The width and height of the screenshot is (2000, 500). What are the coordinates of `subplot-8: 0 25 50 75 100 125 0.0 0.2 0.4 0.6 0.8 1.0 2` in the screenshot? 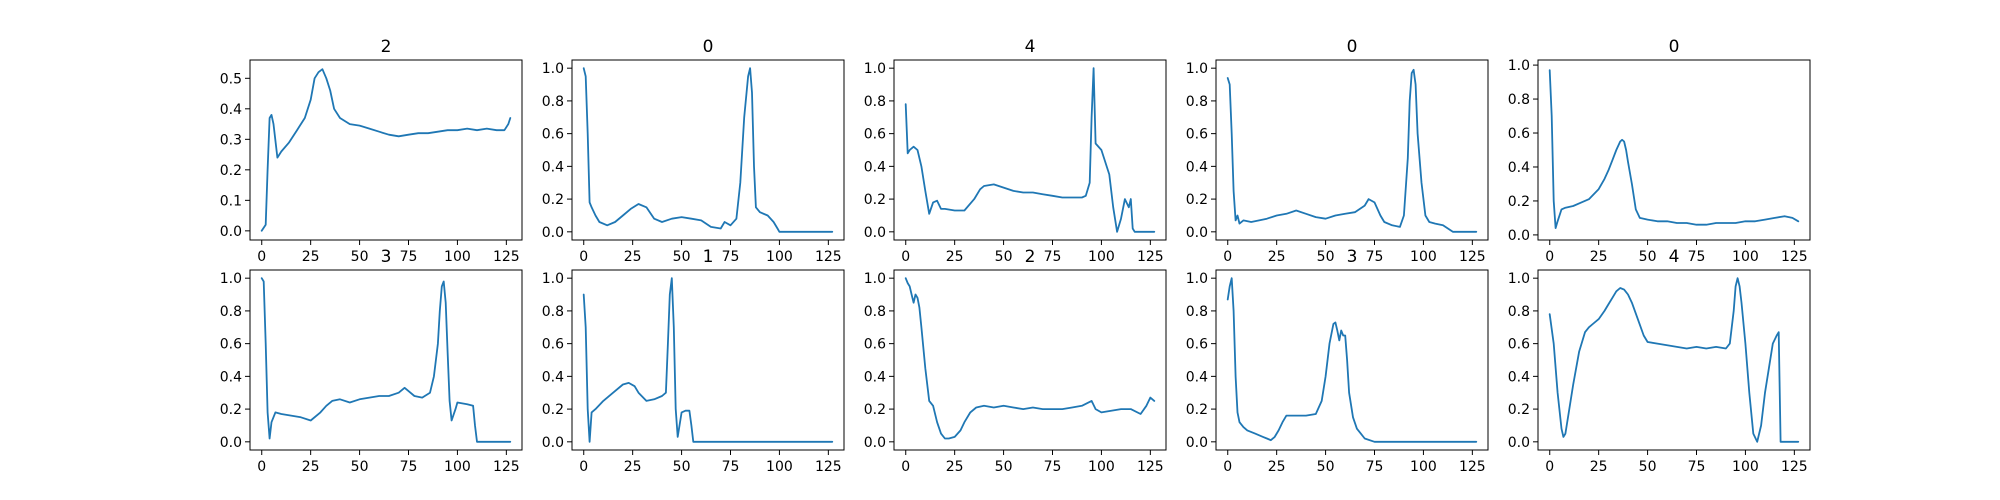 It's located at (1015, 361).